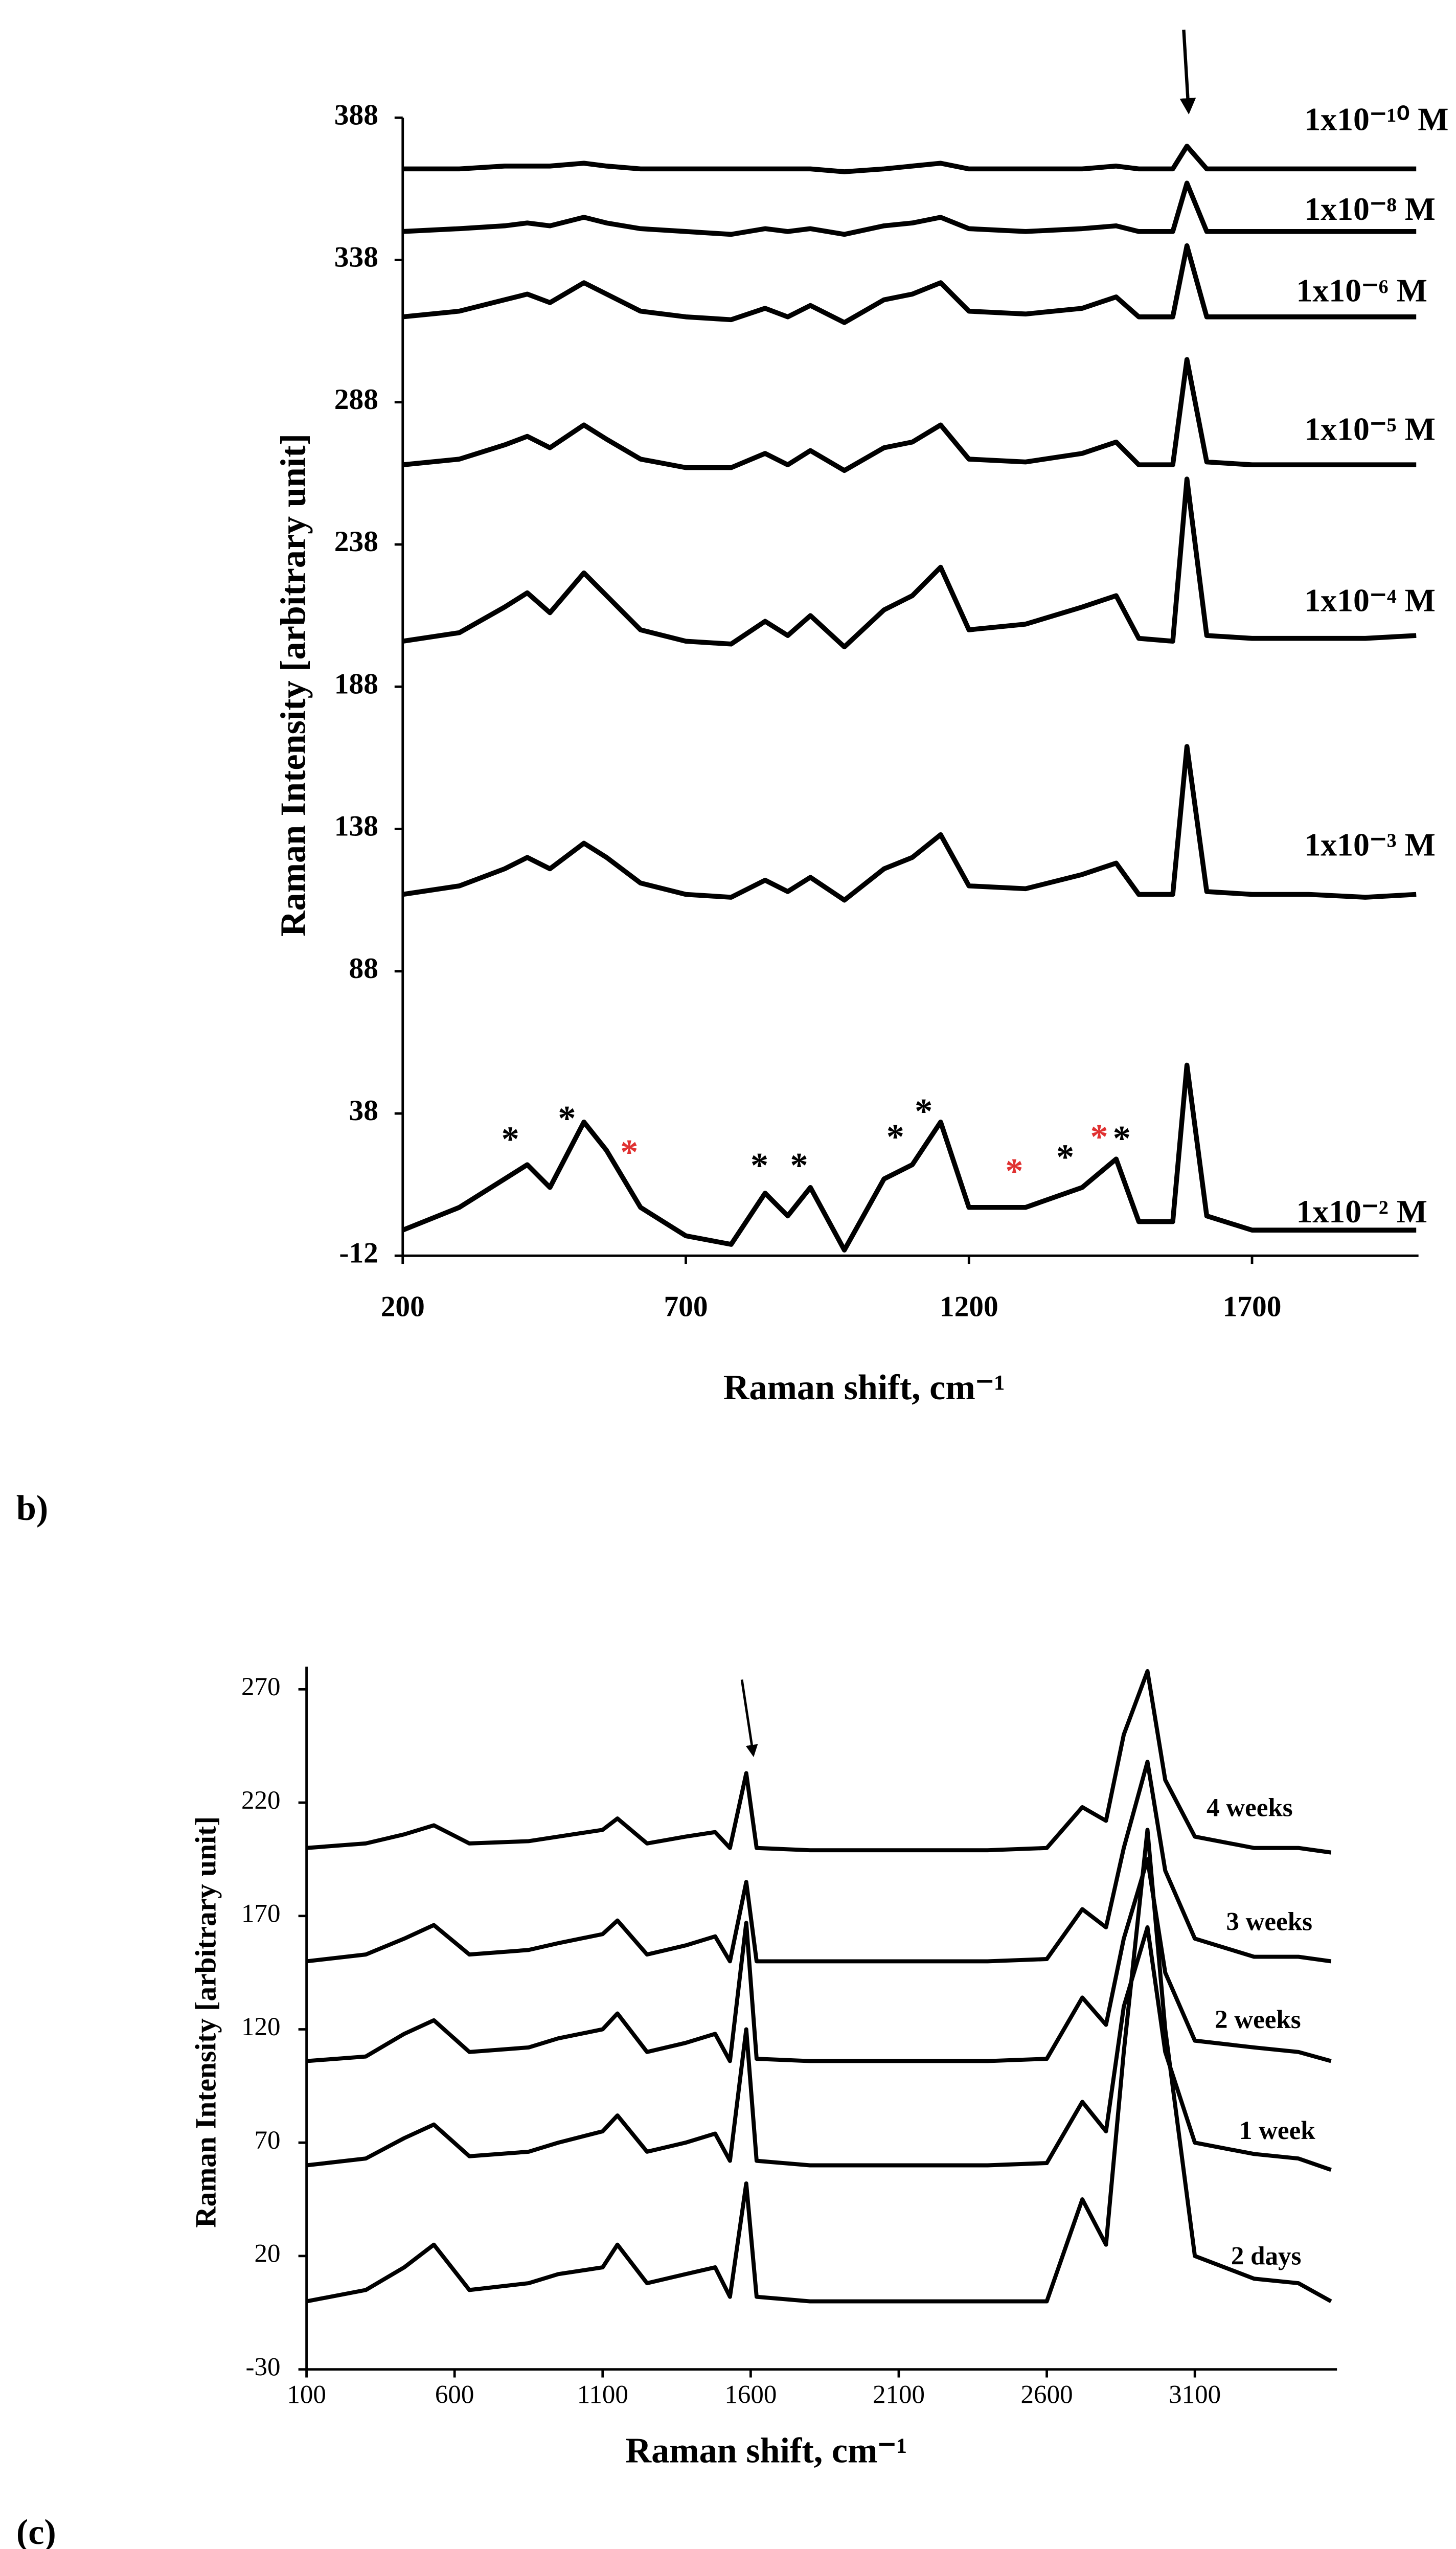 Image resolution: width=1456 pixels, height=2549 pixels. What do you see at coordinates (356, 115) in the screenshot?
I see `y-tick-label: 388` at bounding box center [356, 115].